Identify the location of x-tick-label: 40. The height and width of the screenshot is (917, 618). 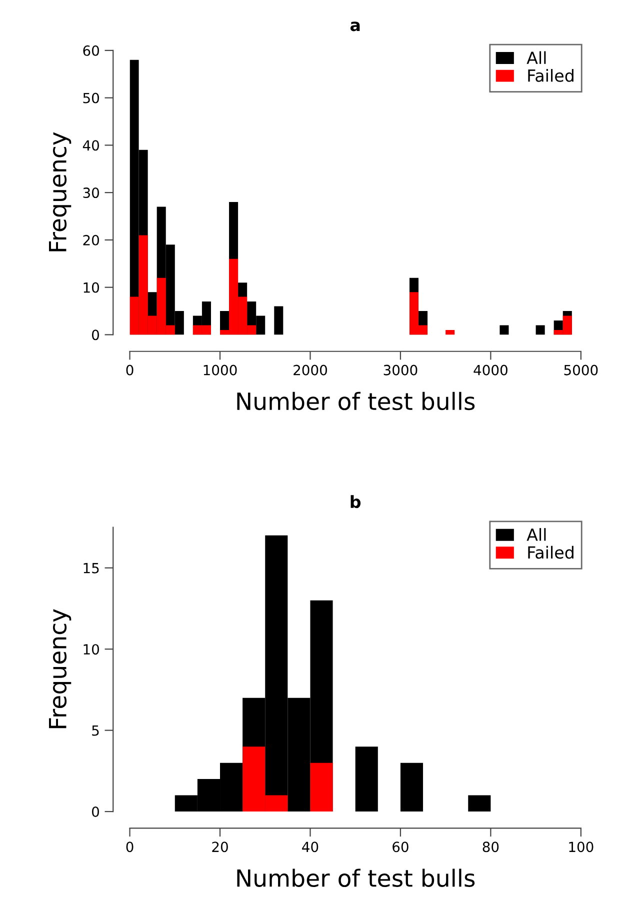
(310, 847).